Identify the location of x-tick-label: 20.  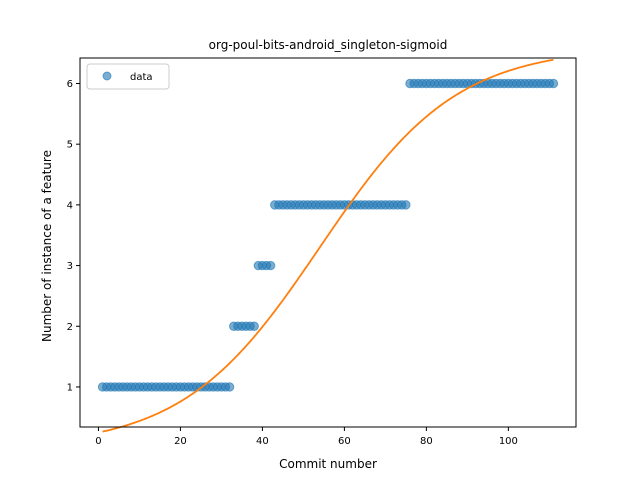
(180, 441).